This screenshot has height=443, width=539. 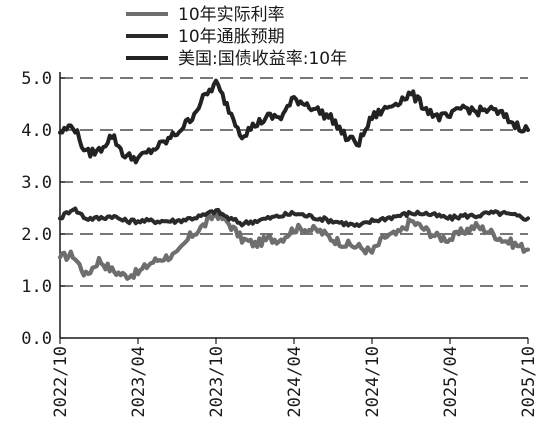 What do you see at coordinates (231, 15) in the screenshot?
I see `legend-label: 10年实际利率` at bounding box center [231, 15].